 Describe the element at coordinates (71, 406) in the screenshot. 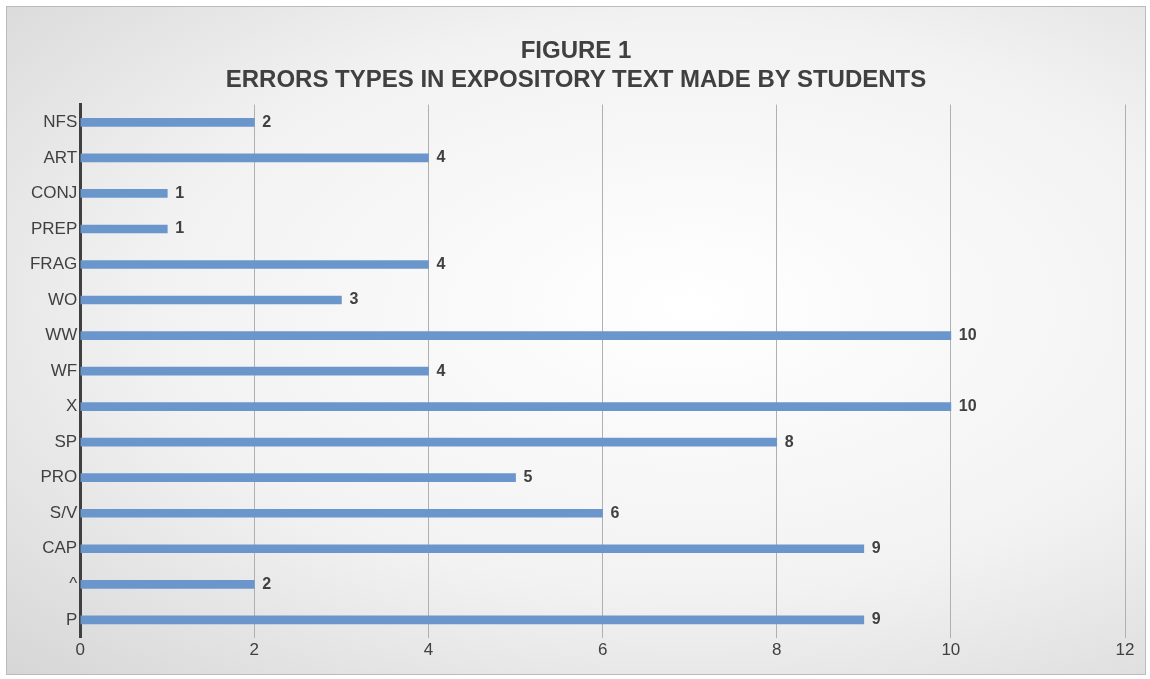

I see `y-tick-label: X` at that location.